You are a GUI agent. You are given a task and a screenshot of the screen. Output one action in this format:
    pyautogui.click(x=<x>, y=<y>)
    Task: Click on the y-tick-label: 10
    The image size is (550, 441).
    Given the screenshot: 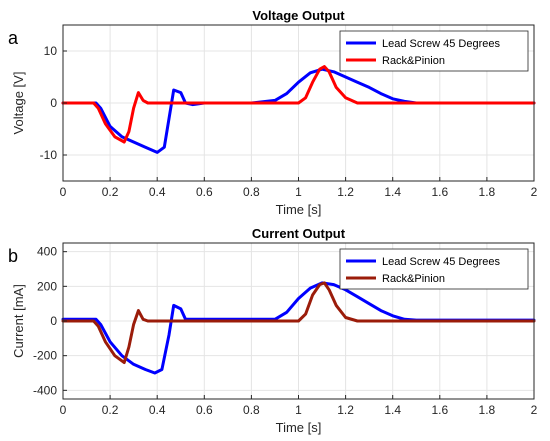 What is the action you would take?
    pyautogui.click(x=51, y=51)
    